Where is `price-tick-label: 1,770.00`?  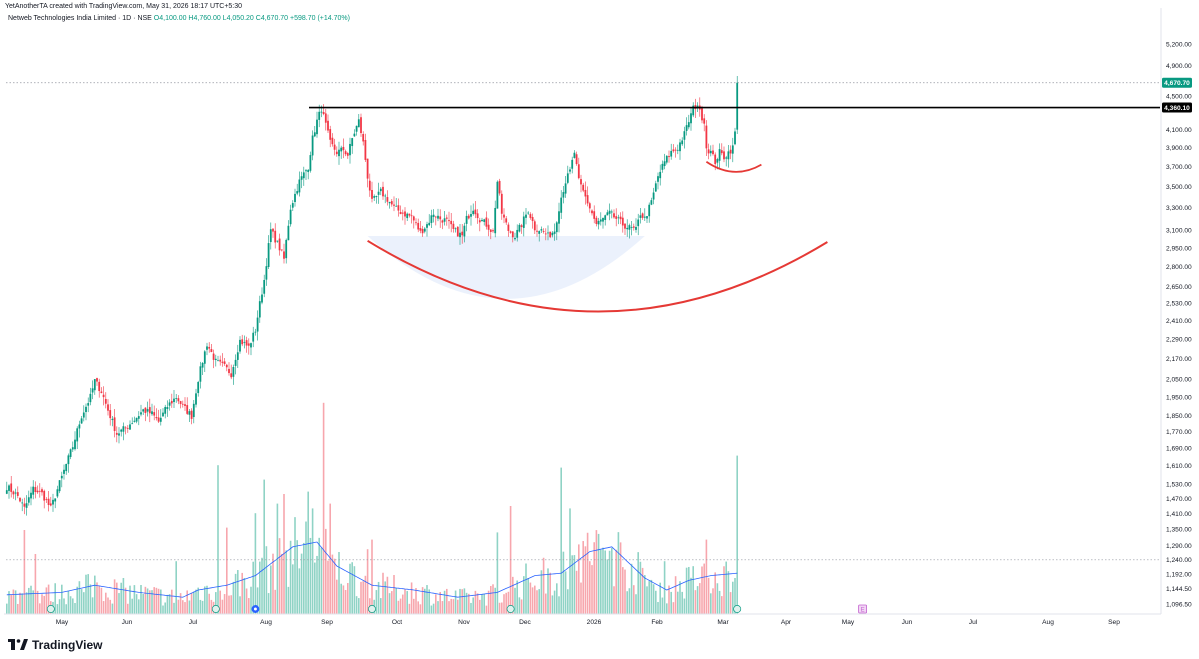 price-tick-label: 1,770.00 is located at coordinates (1179, 432).